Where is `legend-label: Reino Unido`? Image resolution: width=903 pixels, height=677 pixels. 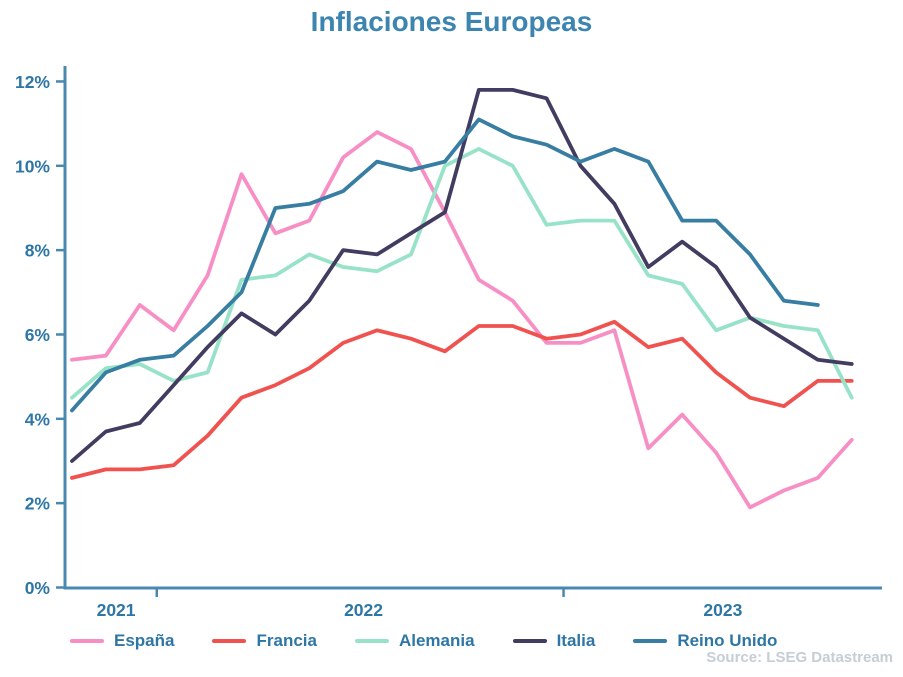
legend-label: Reino Unido is located at coordinates (727, 640).